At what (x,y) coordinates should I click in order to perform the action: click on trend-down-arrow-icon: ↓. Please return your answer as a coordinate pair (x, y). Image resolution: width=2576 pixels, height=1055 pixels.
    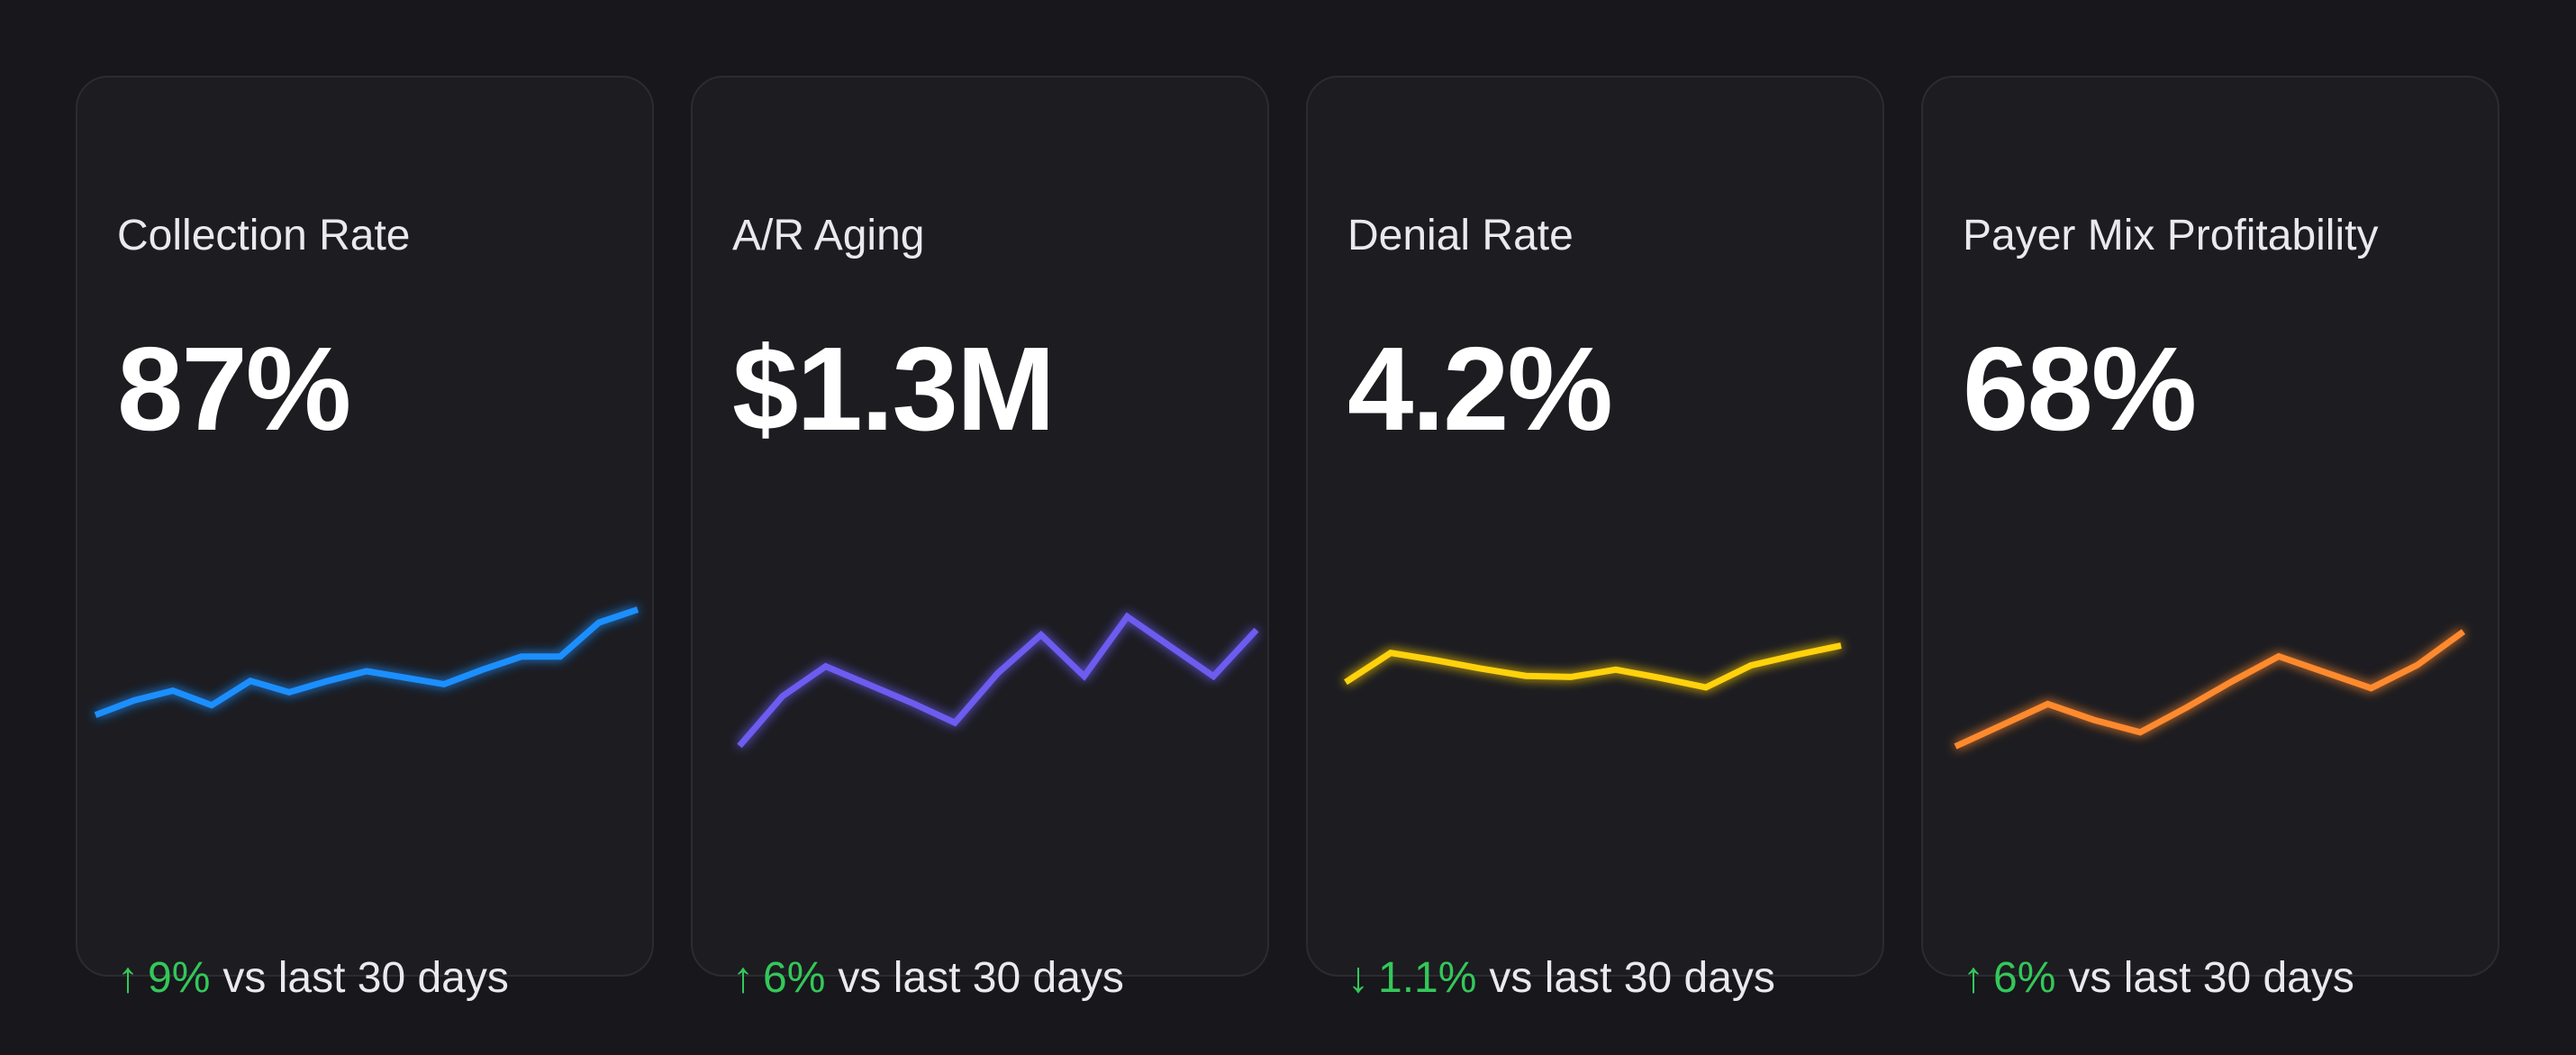
    Looking at the image, I should click on (1358, 978).